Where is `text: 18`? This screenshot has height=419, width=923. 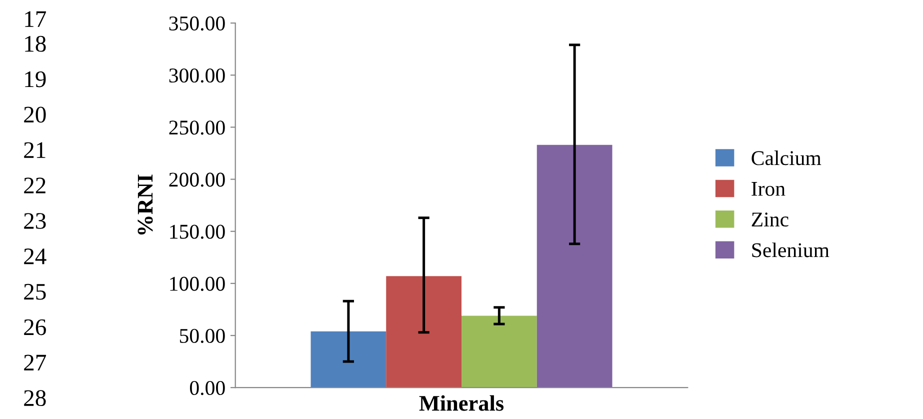
text: 18 is located at coordinates (35, 44).